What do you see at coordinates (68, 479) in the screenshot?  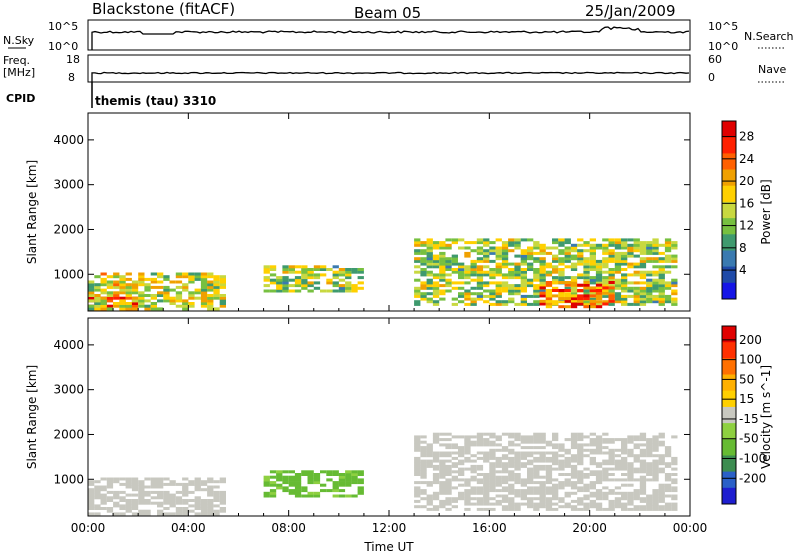 I see `y-tick-label: 1000` at bounding box center [68, 479].